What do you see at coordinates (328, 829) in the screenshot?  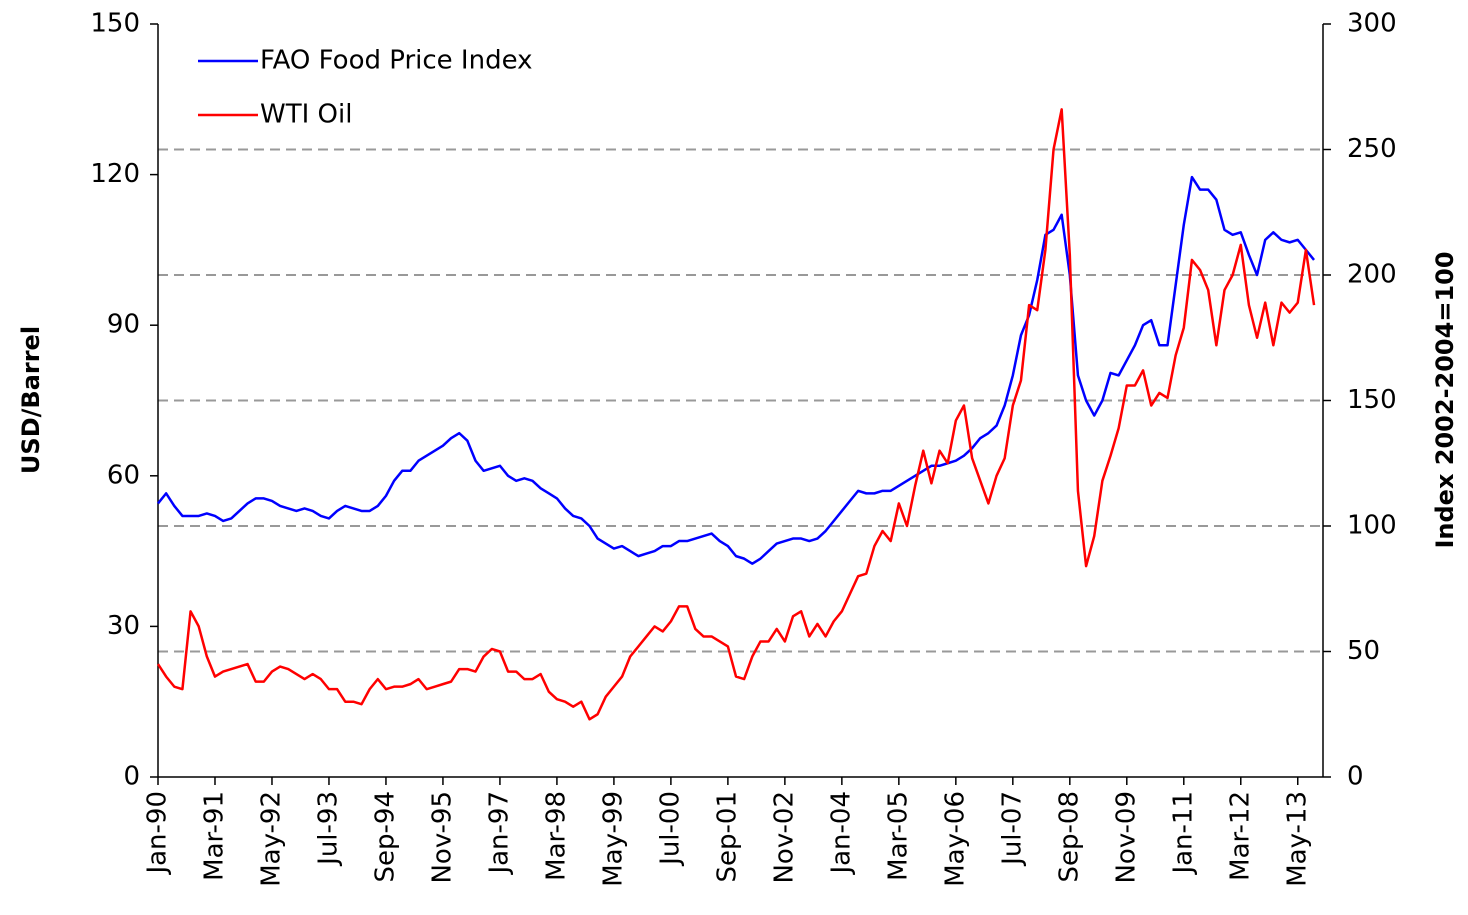 I see `x-tick-label: Jul-93` at bounding box center [328, 829].